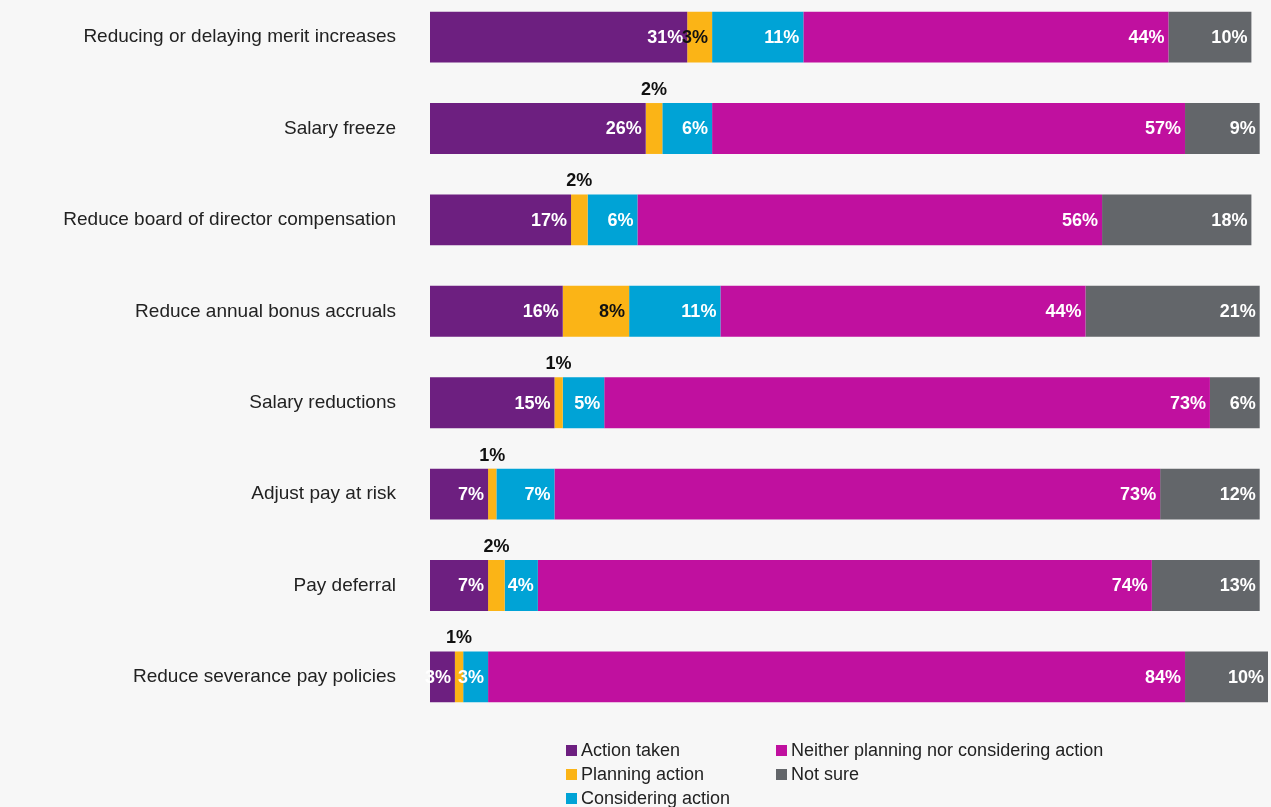 This screenshot has height=807, width=1271. Describe the element at coordinates (656, 797) in the screenshot. I see `legend-label: Considering action` at that location.